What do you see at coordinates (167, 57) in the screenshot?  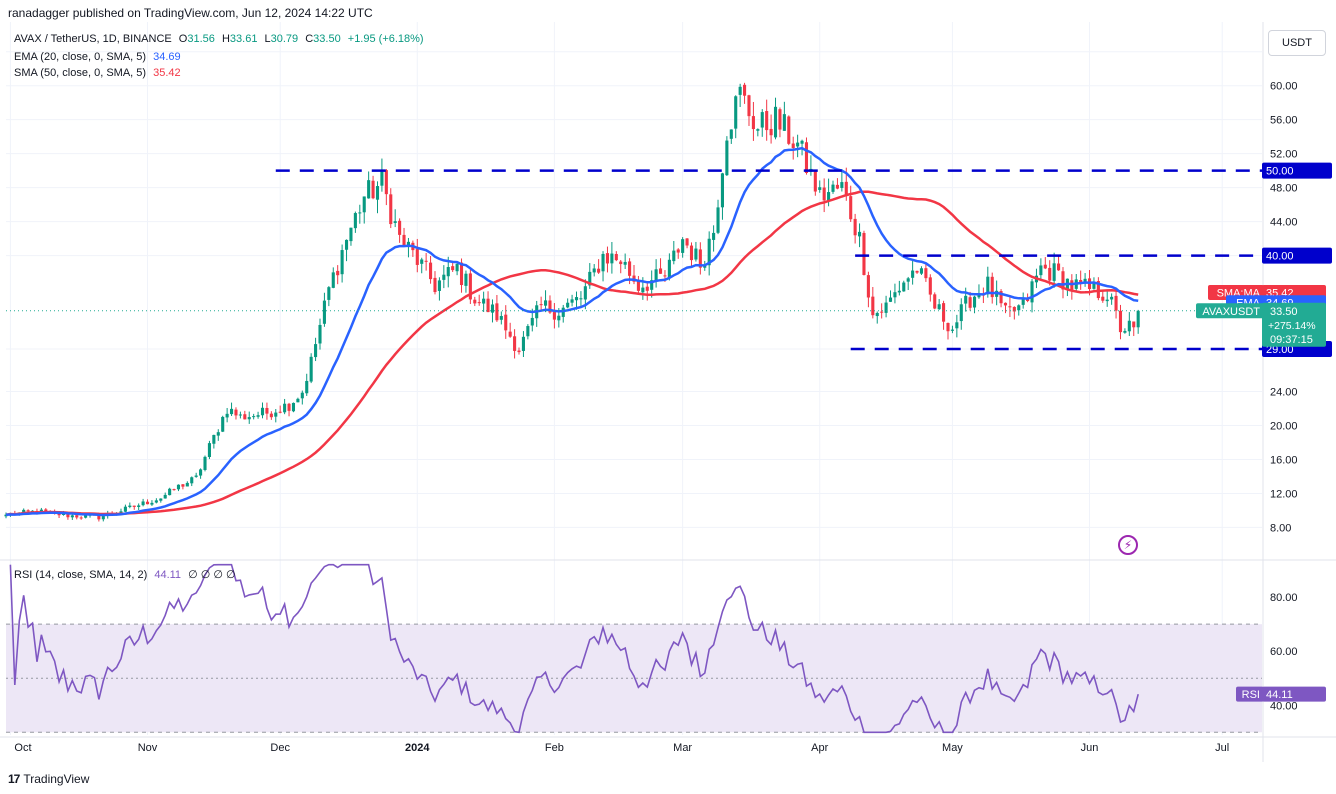 I see `ema-legend-value: 34.69` at bounding box center [167, 57].